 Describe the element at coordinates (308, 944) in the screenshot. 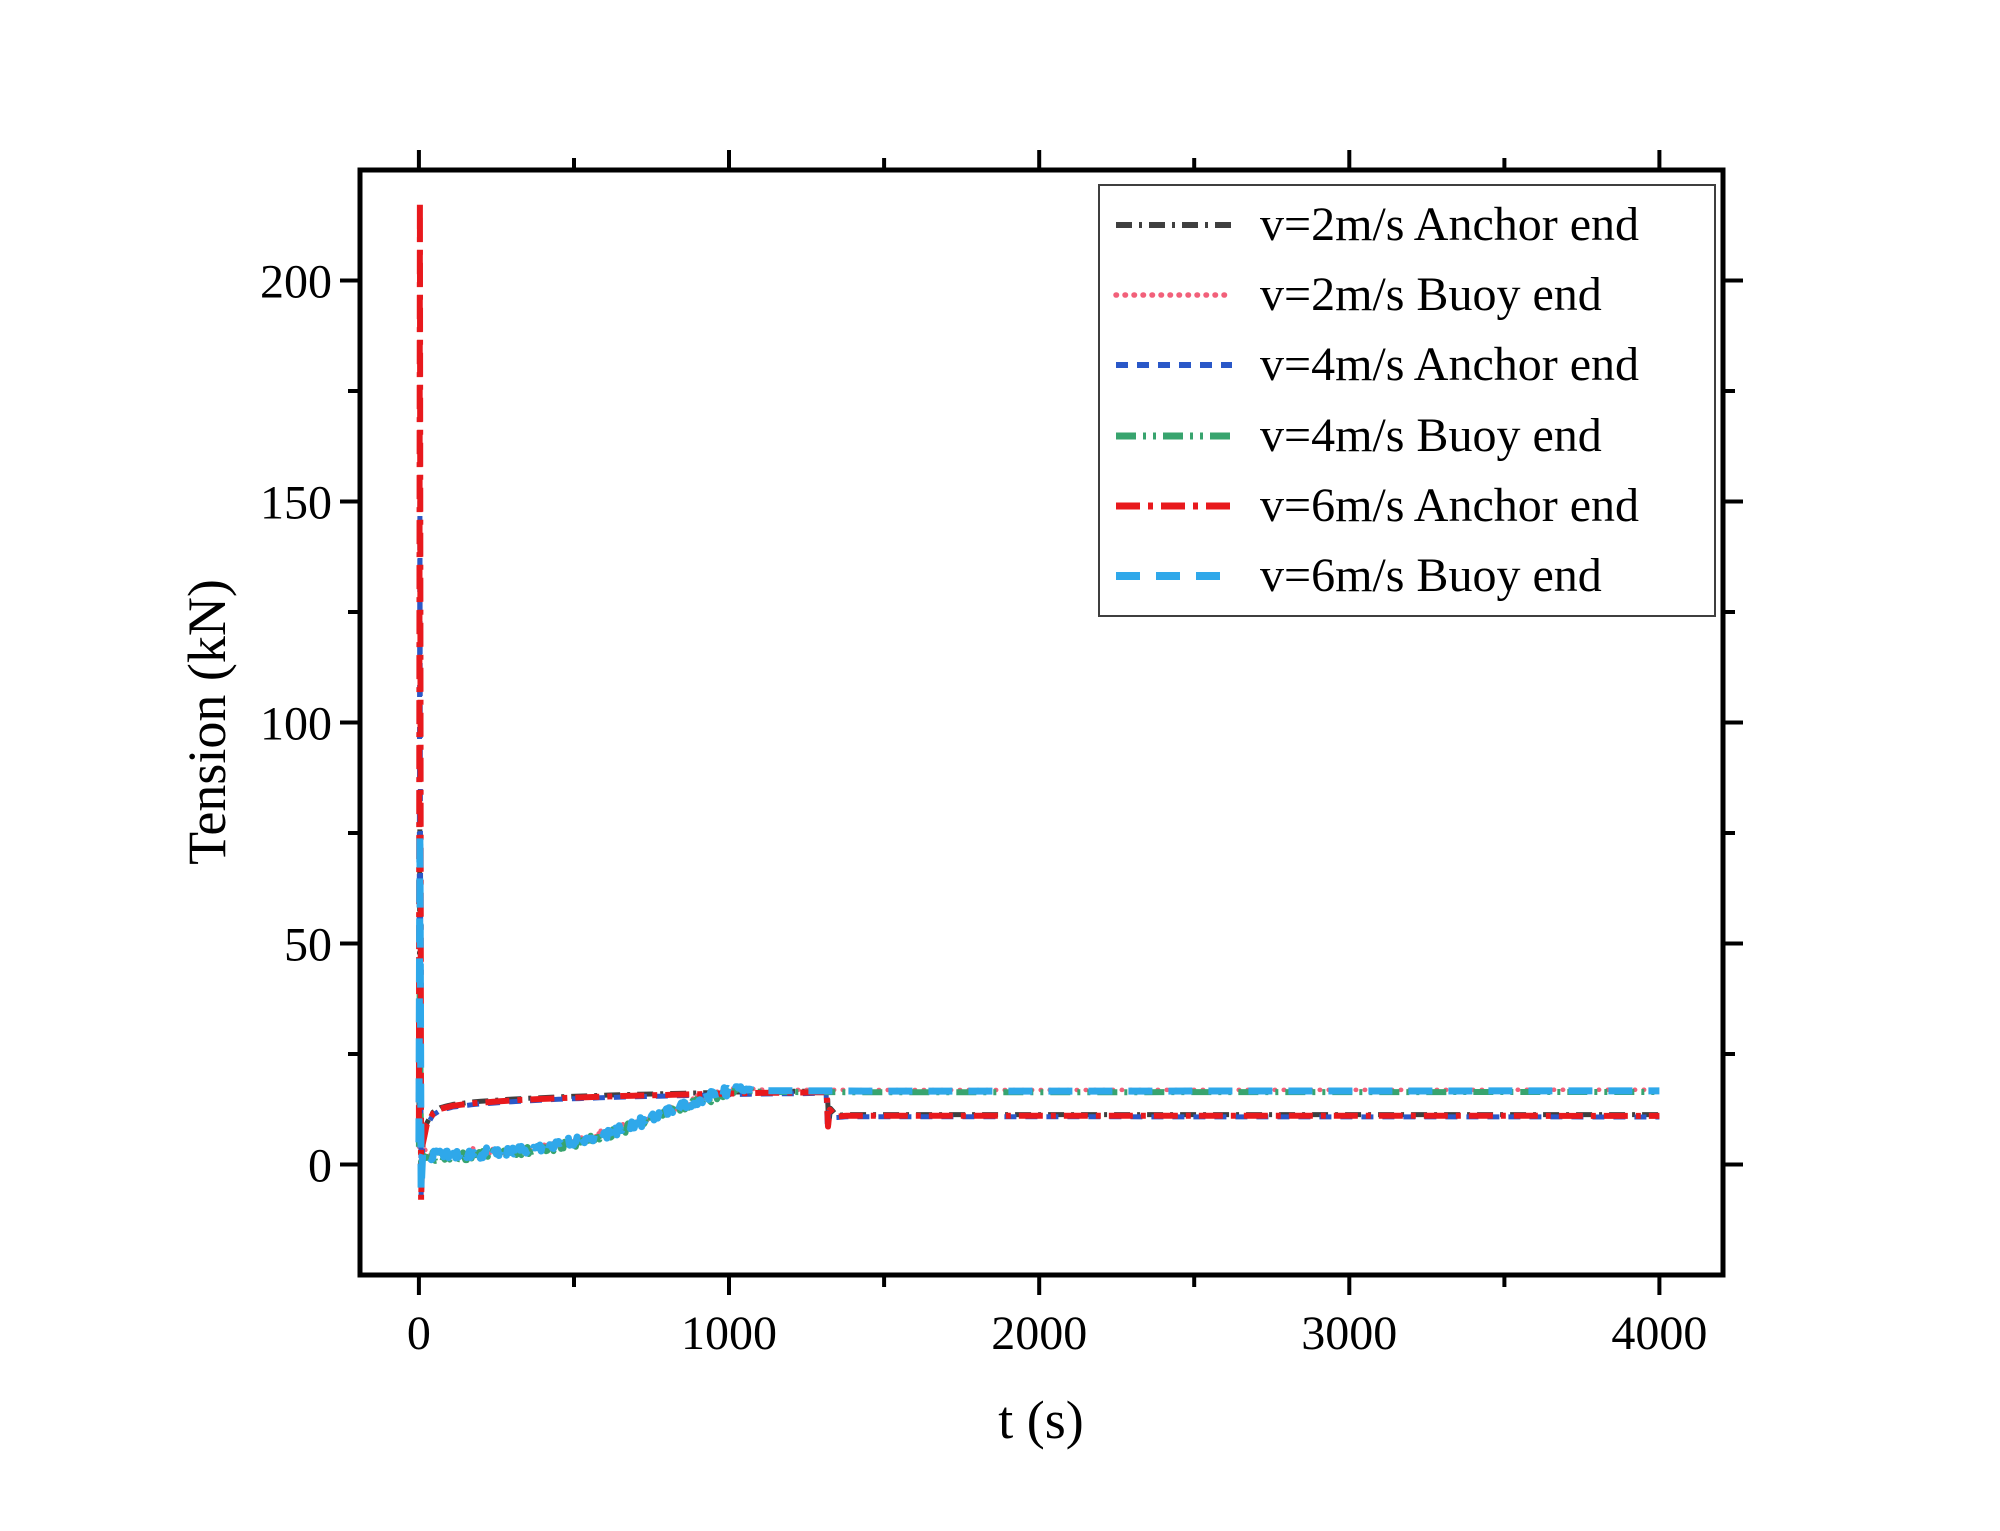

I see `y-tick-label: 50` at that location.